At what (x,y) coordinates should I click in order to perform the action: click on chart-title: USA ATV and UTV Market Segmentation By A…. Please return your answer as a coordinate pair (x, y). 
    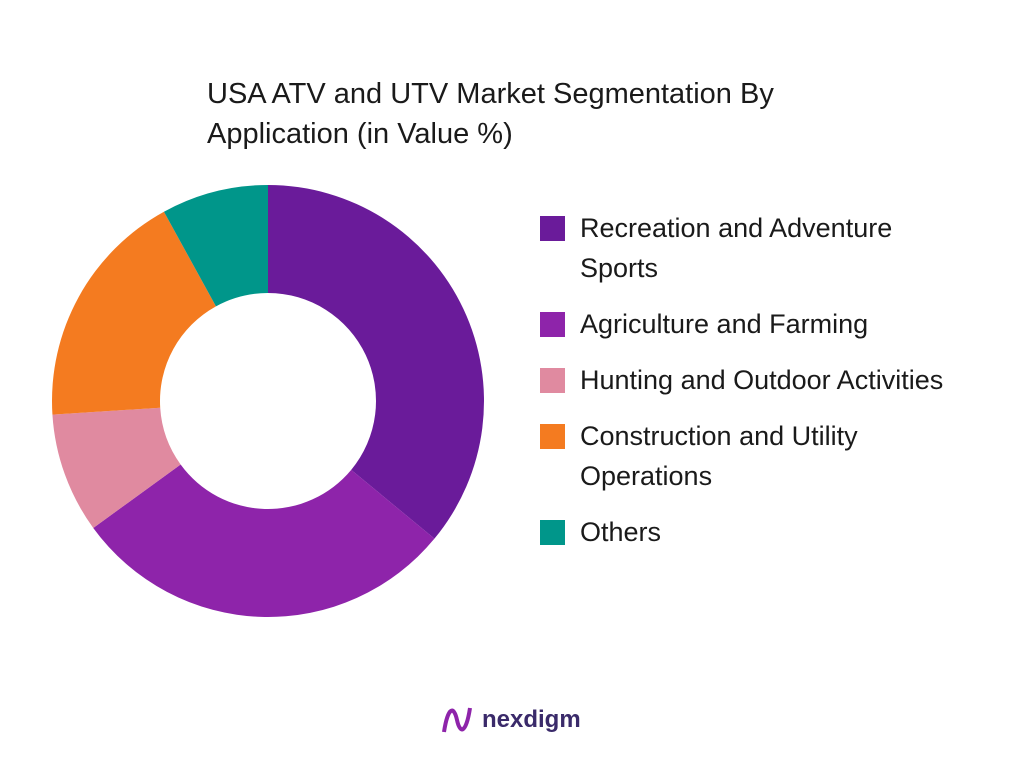
    Looking at the image, I should click on (490, 114).